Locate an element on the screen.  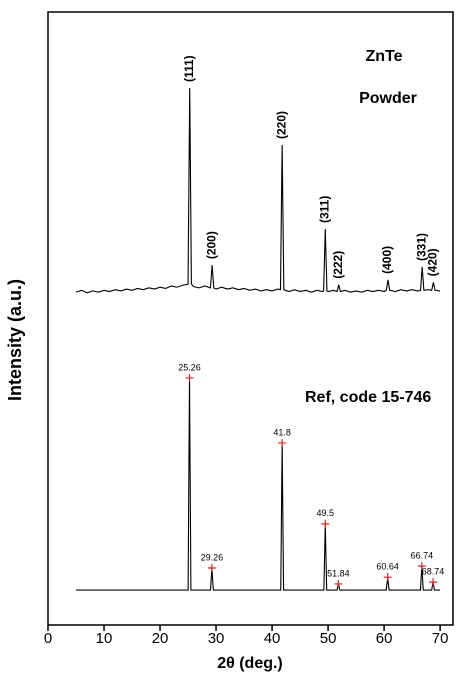
chart-title: ZnTe is located at coordinates (383, 56).